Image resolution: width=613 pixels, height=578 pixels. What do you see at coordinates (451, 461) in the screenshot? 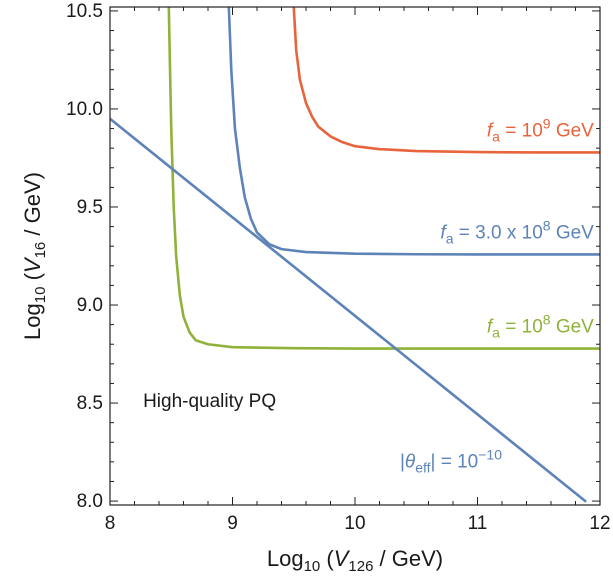
I see `annotation-theta: |θeff| = 10−10` at bounding box center [451, 461].